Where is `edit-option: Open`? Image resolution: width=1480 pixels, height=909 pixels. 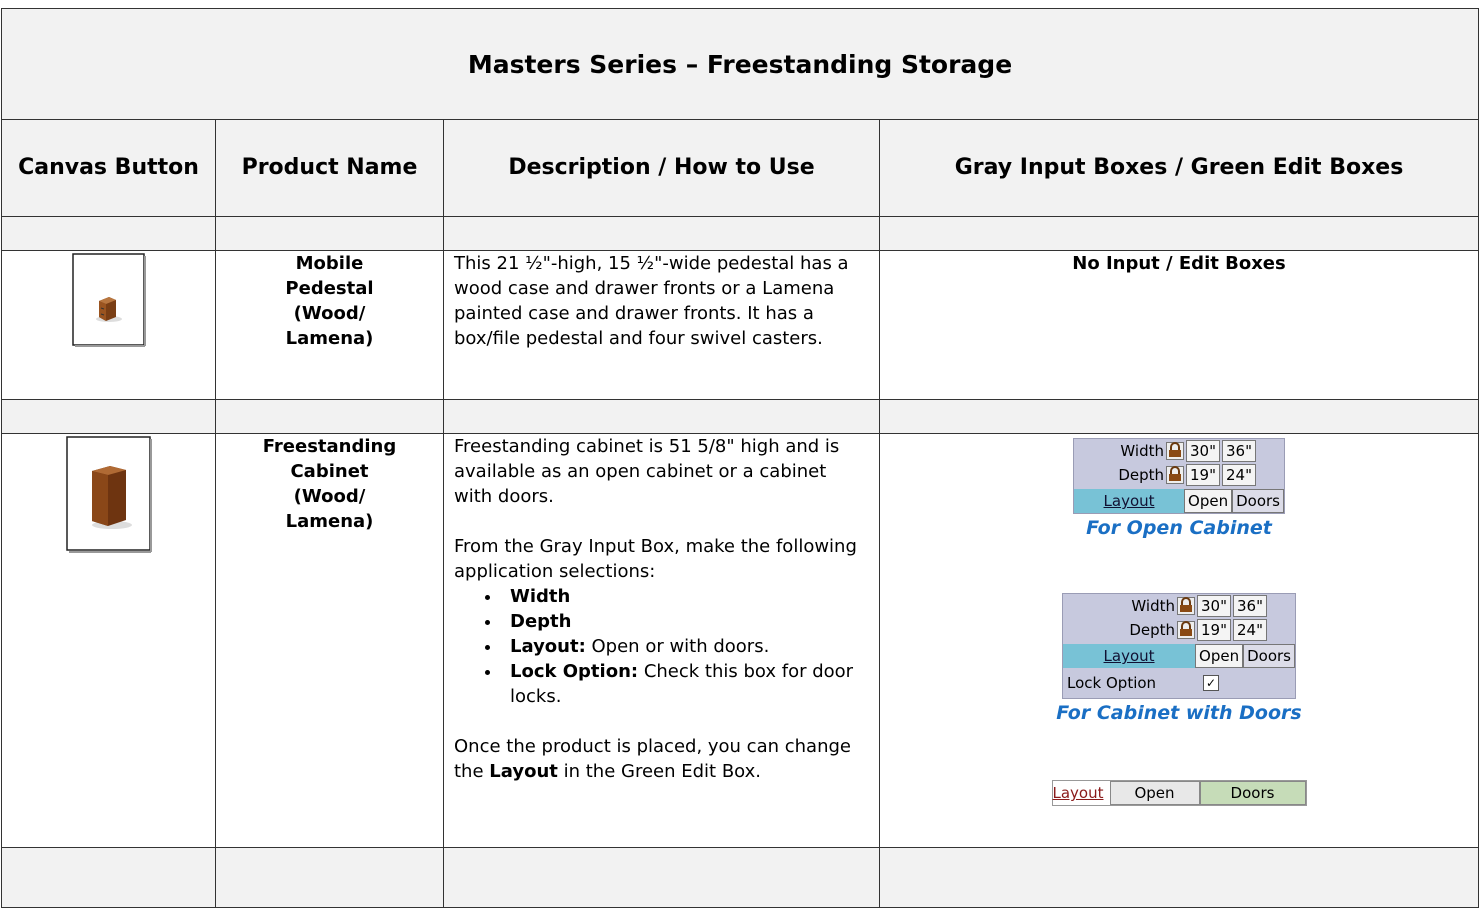 edit-option: Open is located at coordinates (1154, 793).